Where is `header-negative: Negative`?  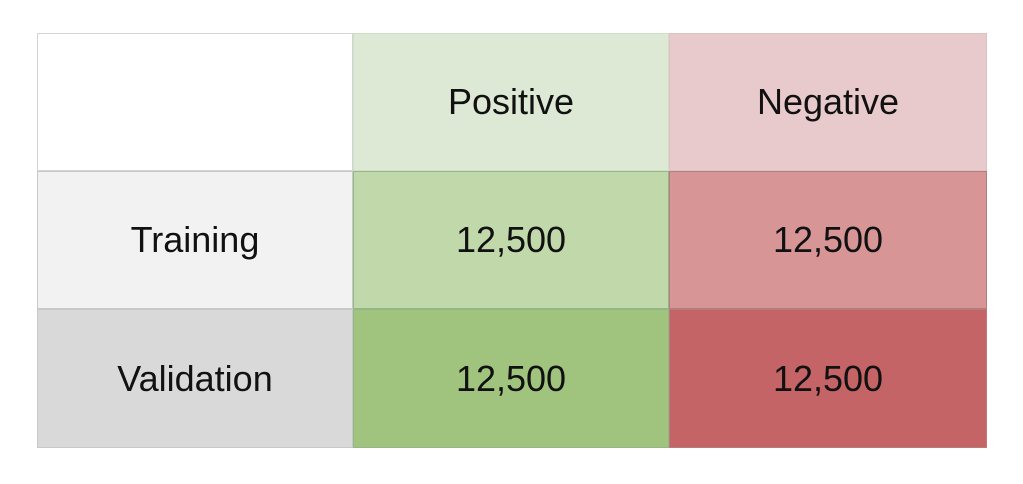 header-negative: Negative is located at coordinates (828, 102).